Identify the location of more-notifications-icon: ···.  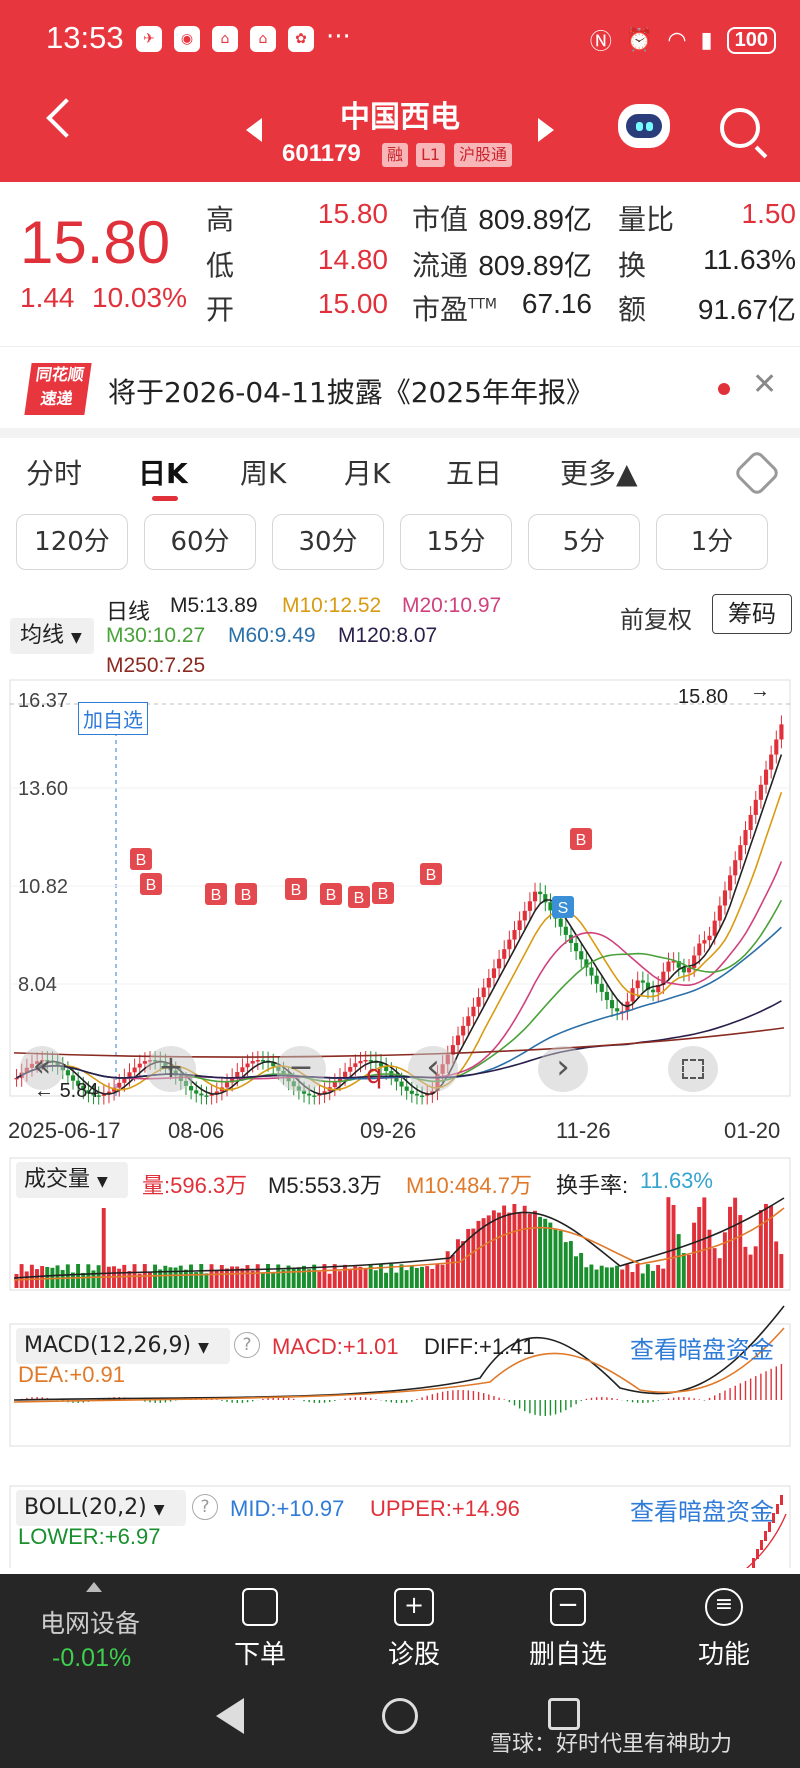
(338, 37).